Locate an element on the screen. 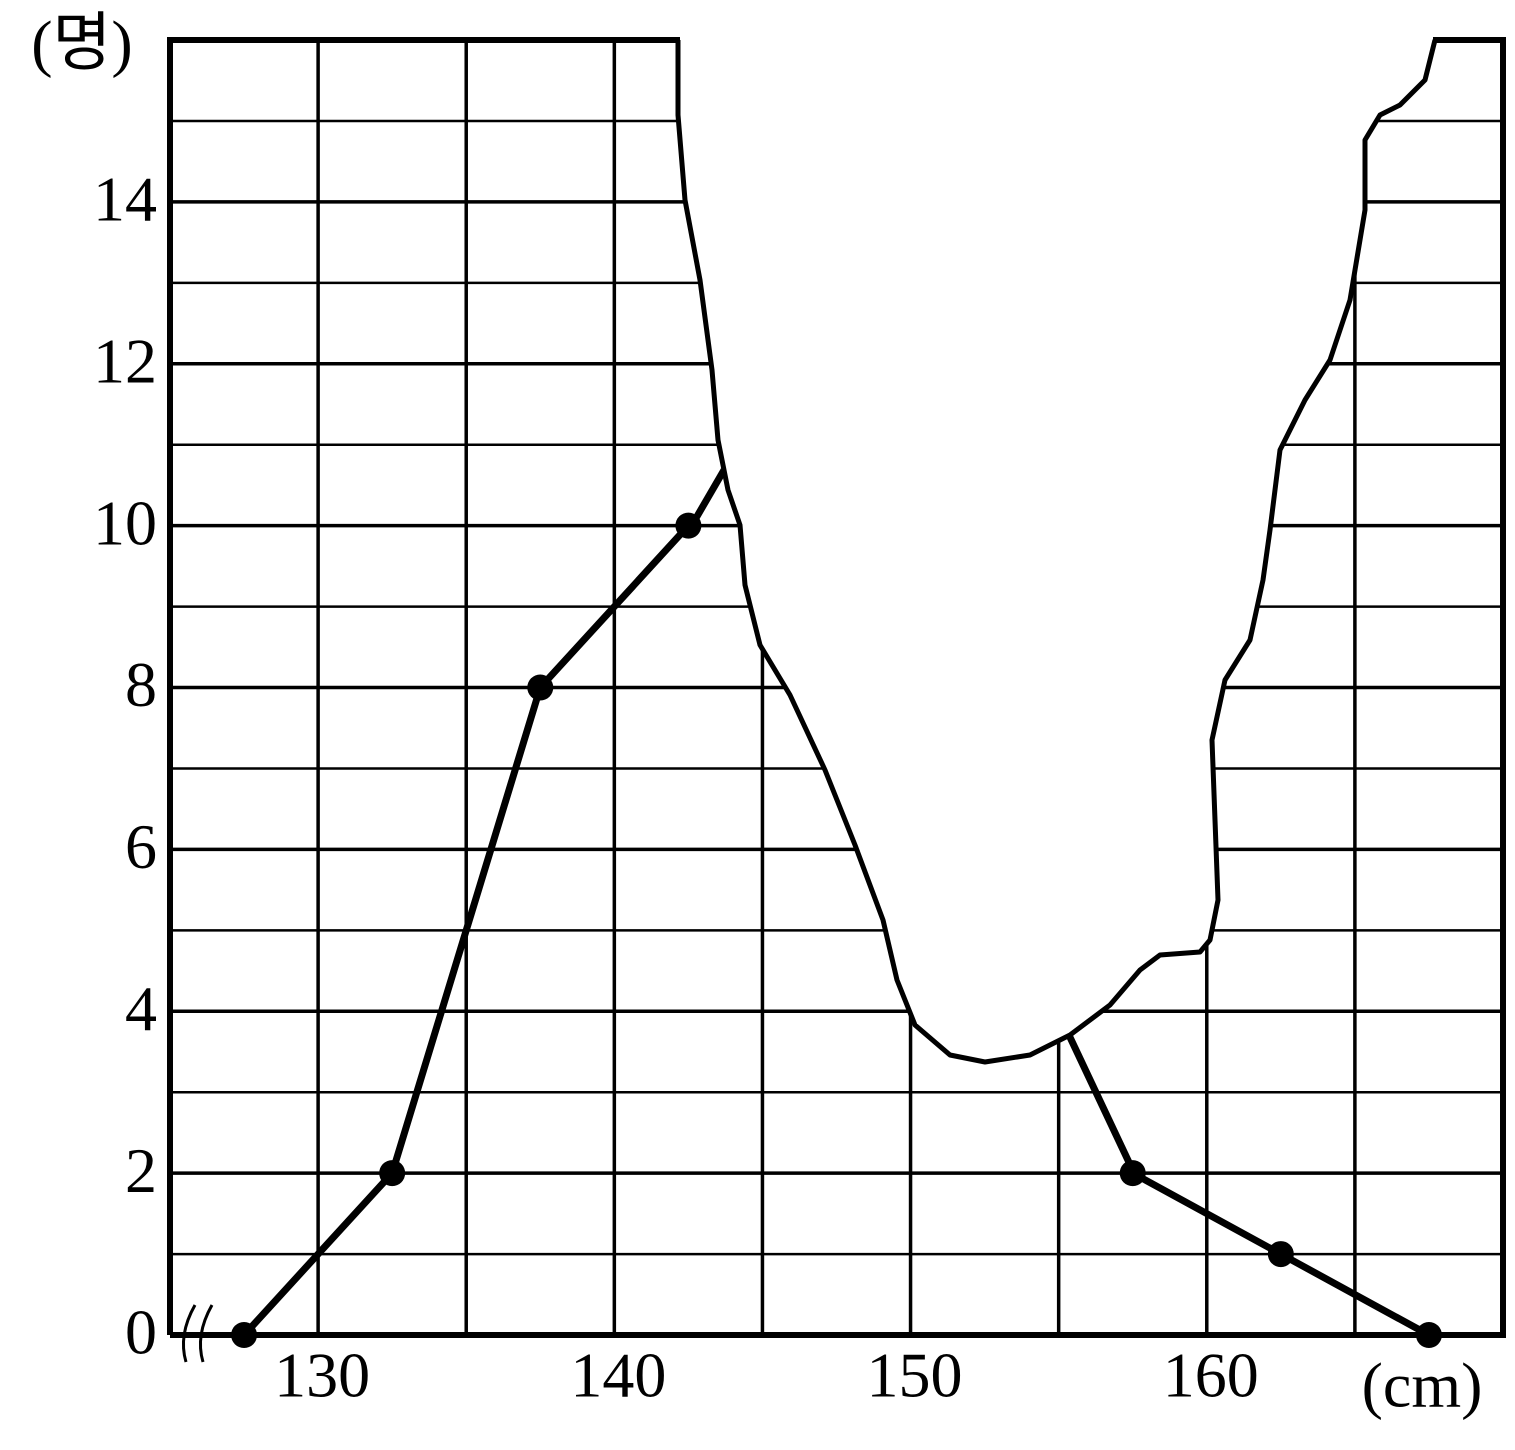 The width and height of the screenshot is (1515, 1450). x-tick-label: 140 is located at coordinates (618, 1375).